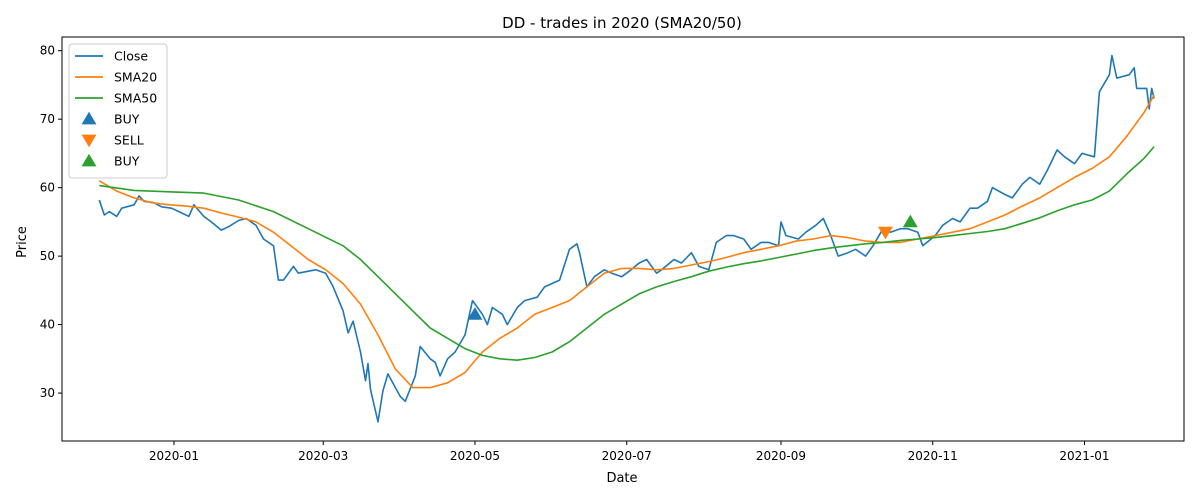 The width and height of the screenshot is (1200, 500). Describe the element at coordinates (47, 393) in the screenshot. I see `y-tick-label: 30` at that location.